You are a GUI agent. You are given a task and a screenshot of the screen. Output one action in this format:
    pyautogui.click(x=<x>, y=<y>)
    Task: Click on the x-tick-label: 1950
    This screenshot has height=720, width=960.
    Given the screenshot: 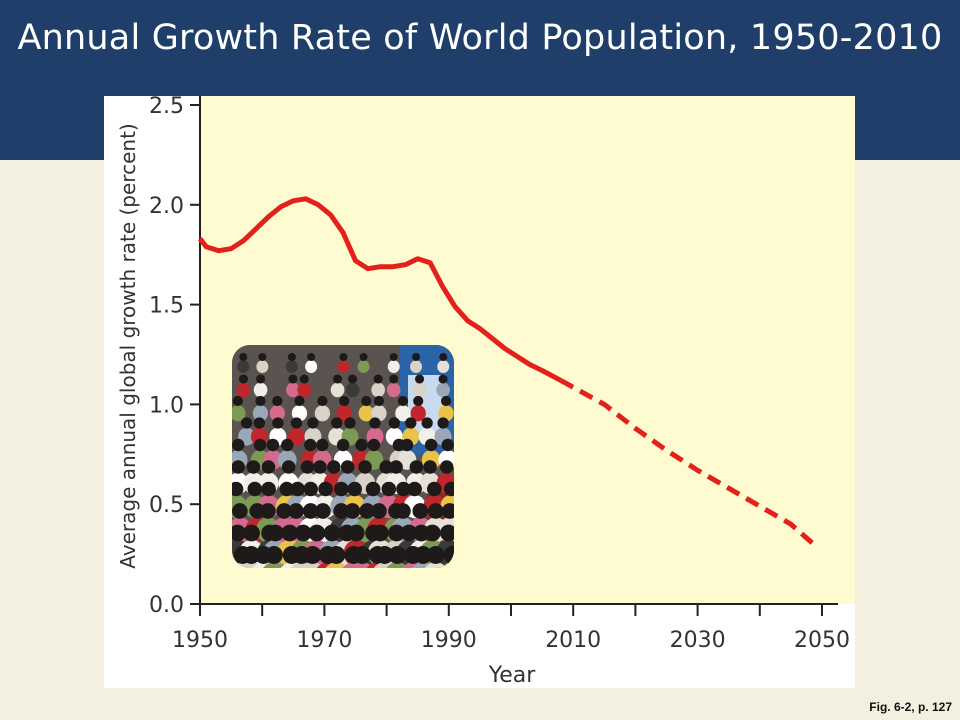 What is the action you would take?
    pyautogui.click(x=200, y=640)
    